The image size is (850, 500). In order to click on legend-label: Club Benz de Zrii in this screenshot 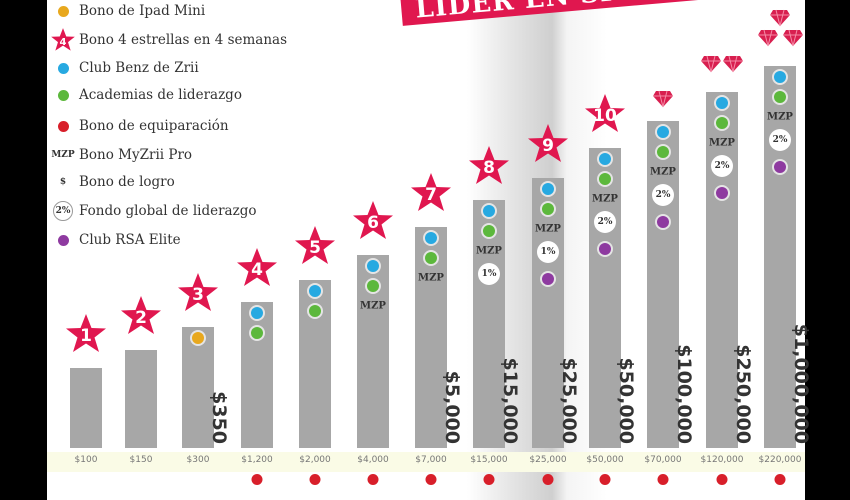, I will do `click(139, 68)`.